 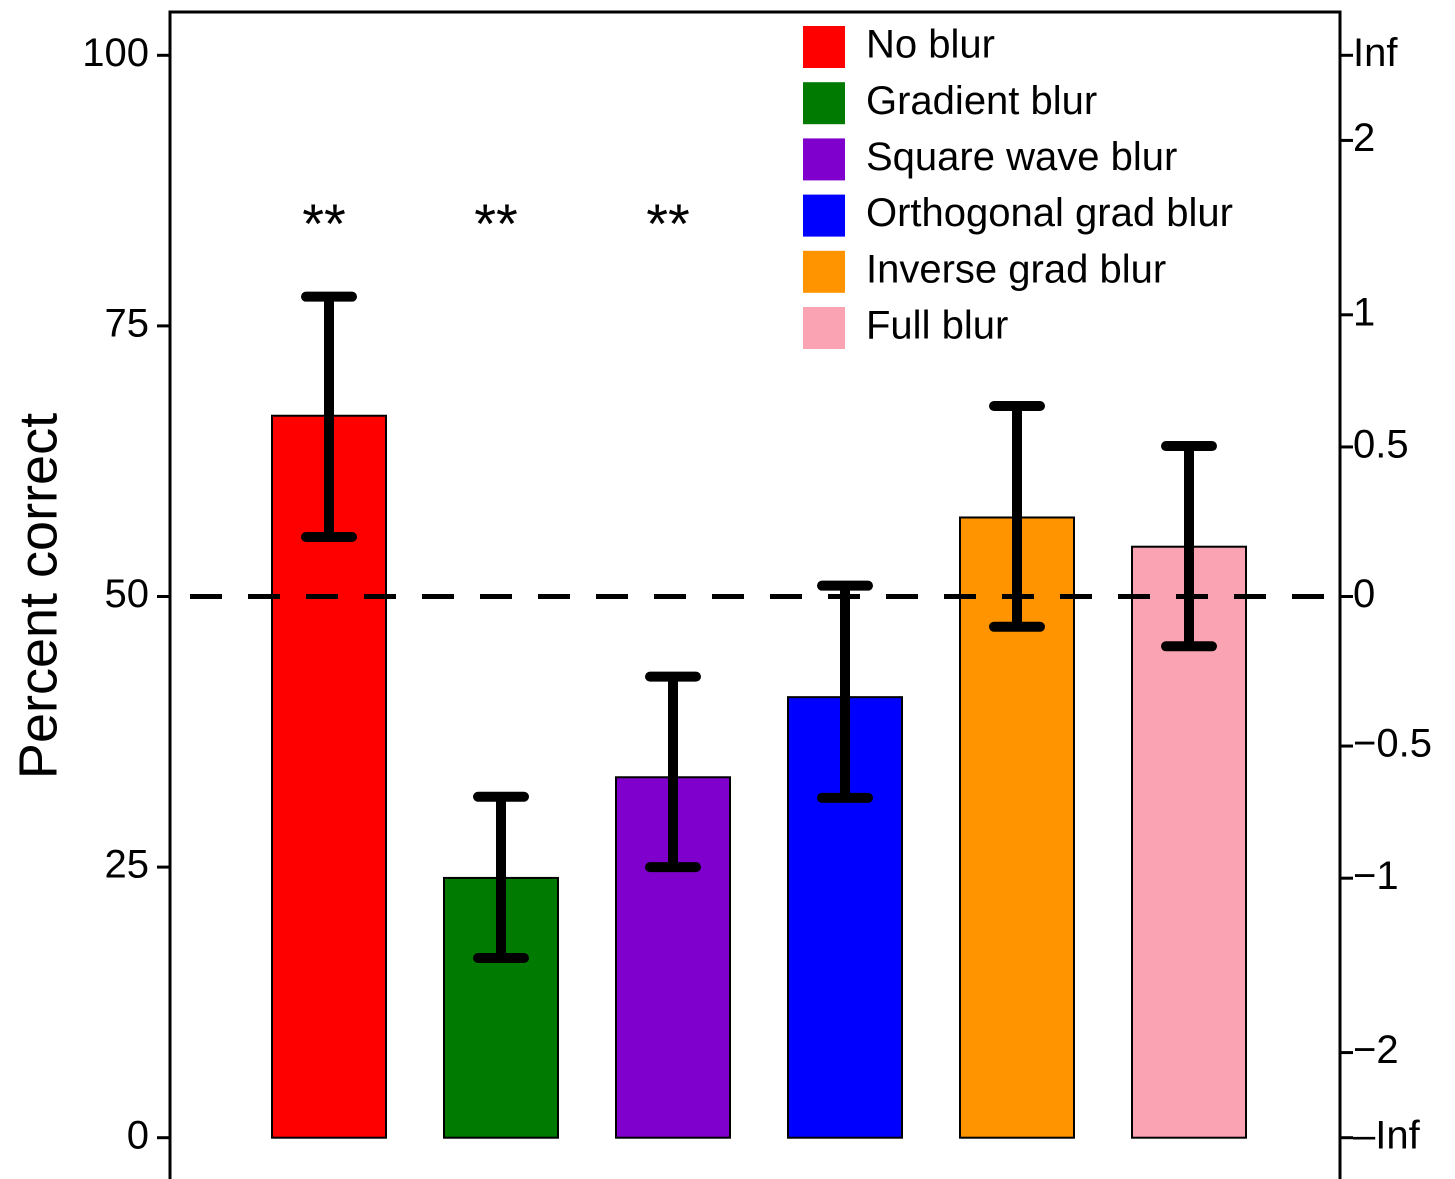 What do you see at coordinates (1364, 312) in the screenshot?
I see `y2-tick-label: 1` at bounding box center [1364, 312].